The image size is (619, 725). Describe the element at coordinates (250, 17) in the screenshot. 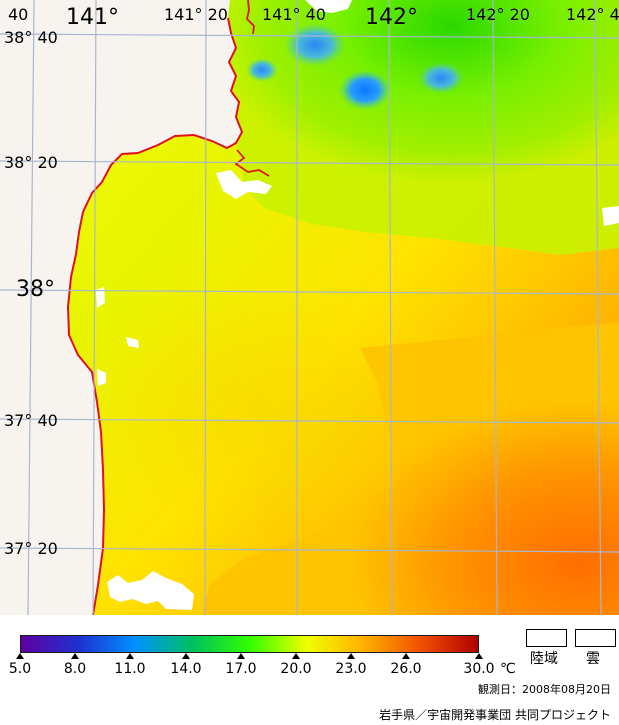

I see `coastline-north-fragment` at that location.